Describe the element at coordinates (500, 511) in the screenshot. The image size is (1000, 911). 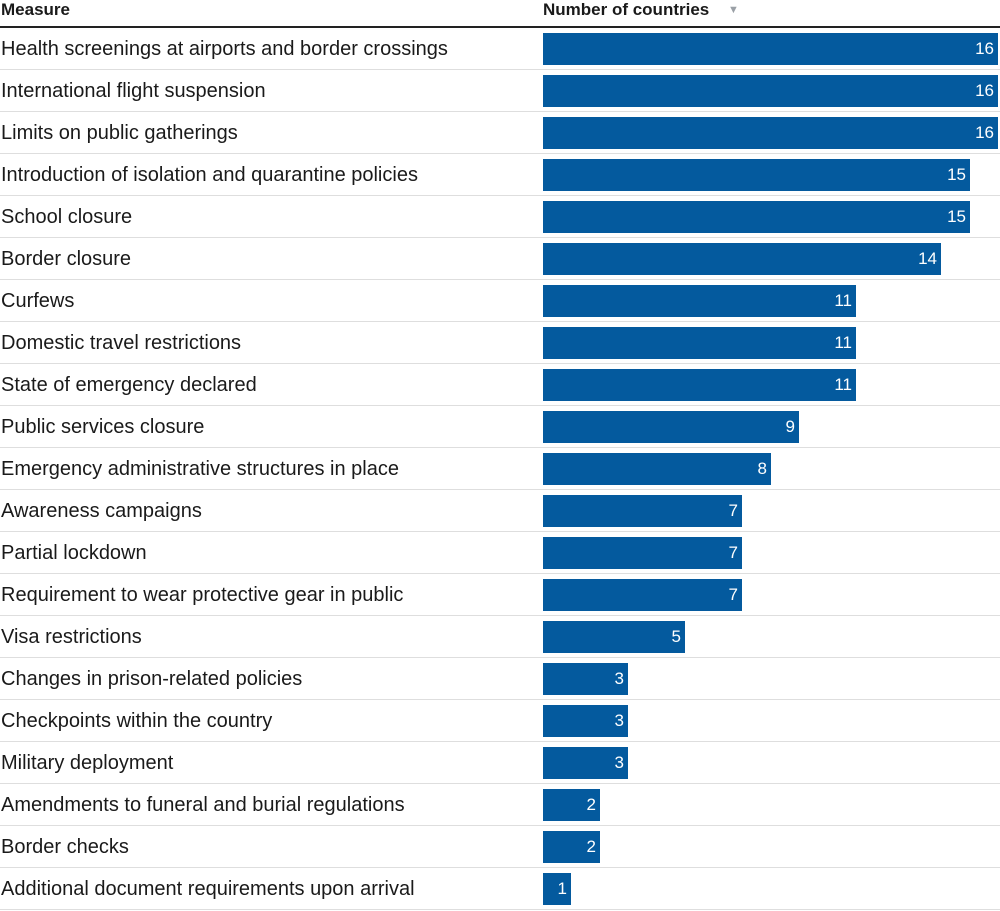
I see `table-row: Awareness campaigns 7` at that location.